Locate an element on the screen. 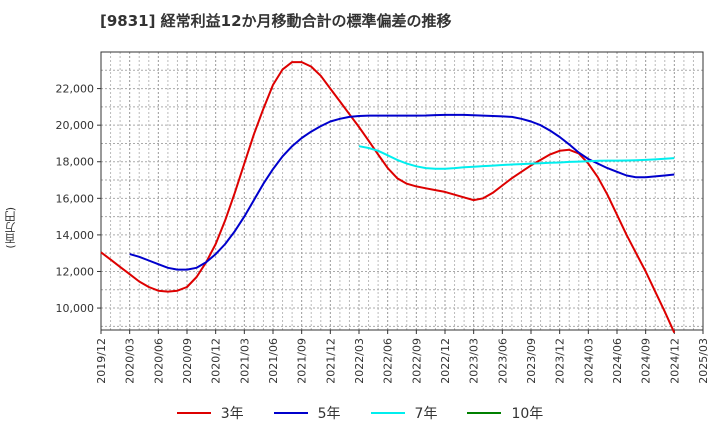 Image resolution: width=720 pixels, height=440 pixels. y-tick-label: 16,000 is located at coordinates (75, 198).